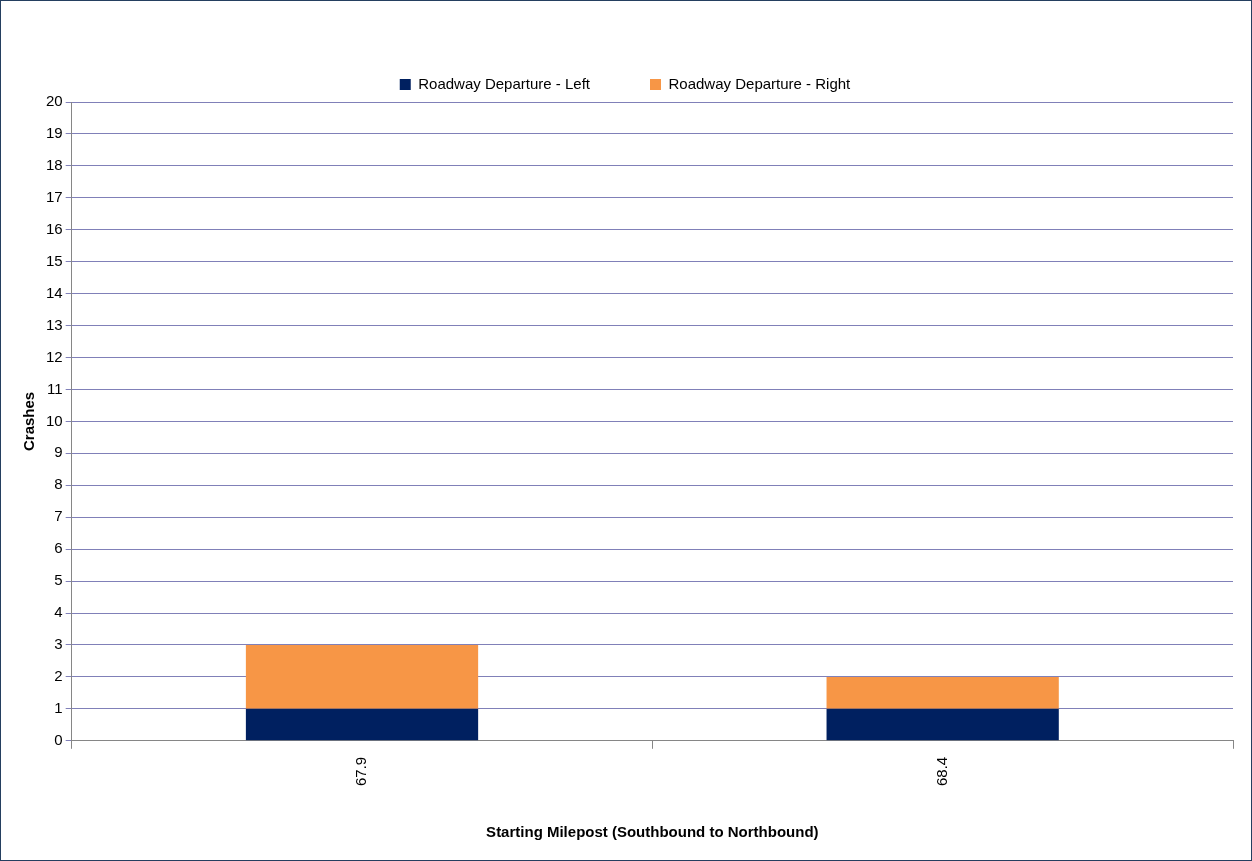 Image resolution: width=1252 pixels, height=861 pixels. What do you see at coordinates (54, 292) in the screenshot?
I see `y-tick-label: 14` at bounding box center [54, 292].